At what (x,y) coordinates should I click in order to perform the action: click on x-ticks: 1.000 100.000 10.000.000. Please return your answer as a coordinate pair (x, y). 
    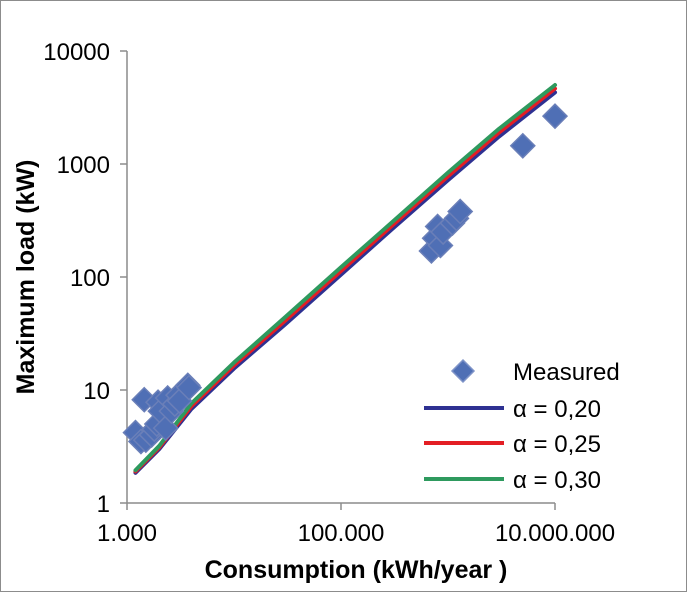
    Looking at the image, I should click on (356, 525).